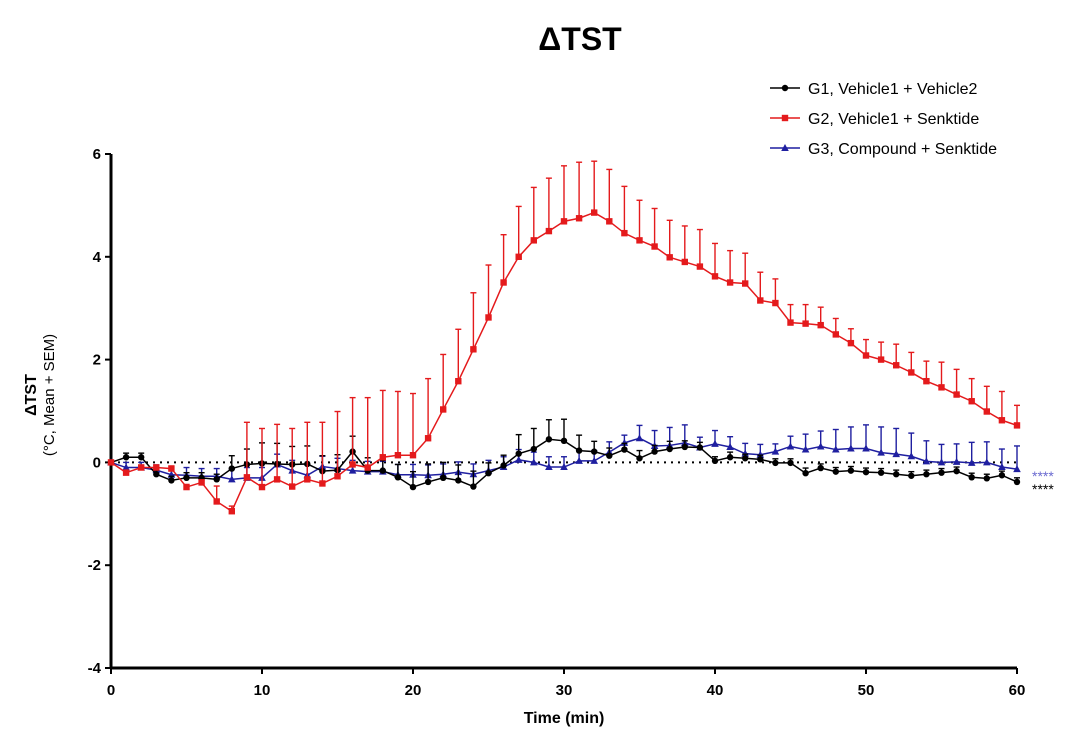  Describe the element at coordinates (31, 395) in the screenshot. I see `y-axis-label-line1: ΔTST` at that location.